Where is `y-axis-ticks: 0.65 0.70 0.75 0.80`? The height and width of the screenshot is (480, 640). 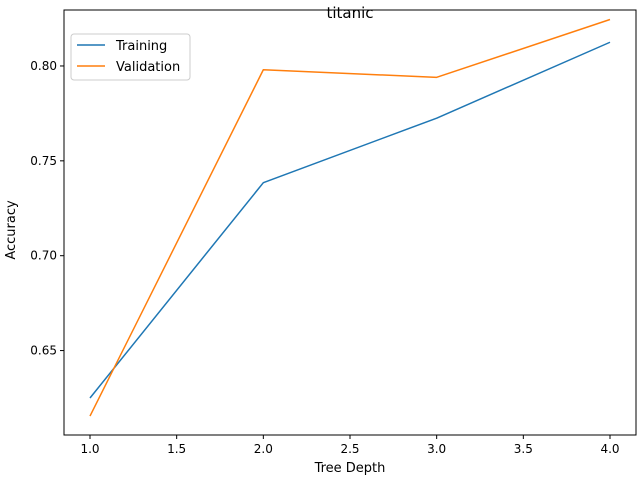 y-axis-ticks: 0.65 0.70 0.75 0.80 is located at coordinates (47, 208).